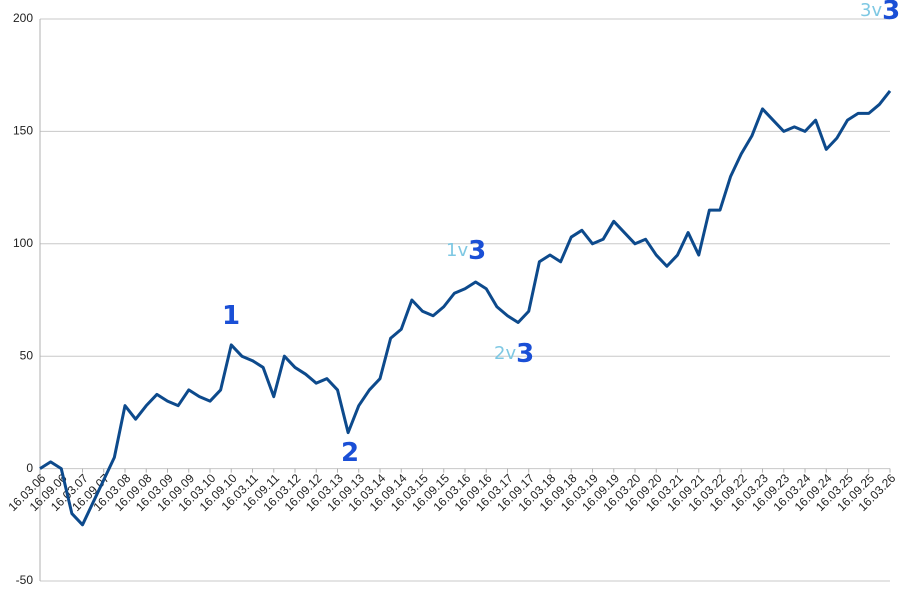 The image size is (914, 598). I want to click on y-tick-label: 50, so click(27, 355).